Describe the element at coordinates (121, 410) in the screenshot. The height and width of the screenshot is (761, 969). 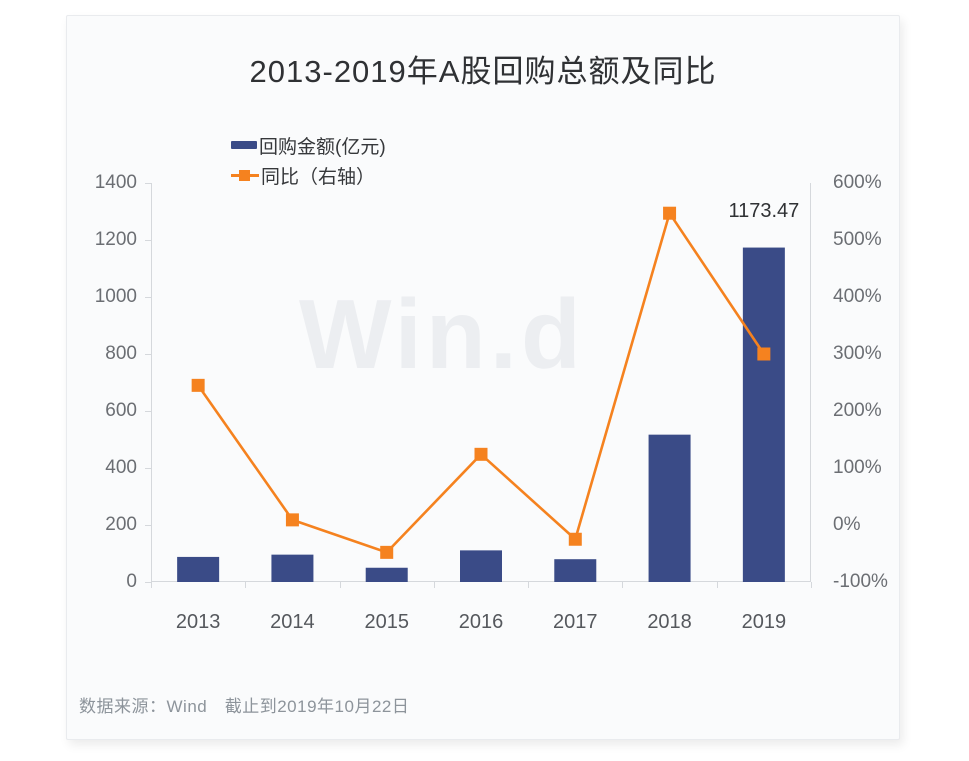
I see `left-tick-600: 600` at that location.